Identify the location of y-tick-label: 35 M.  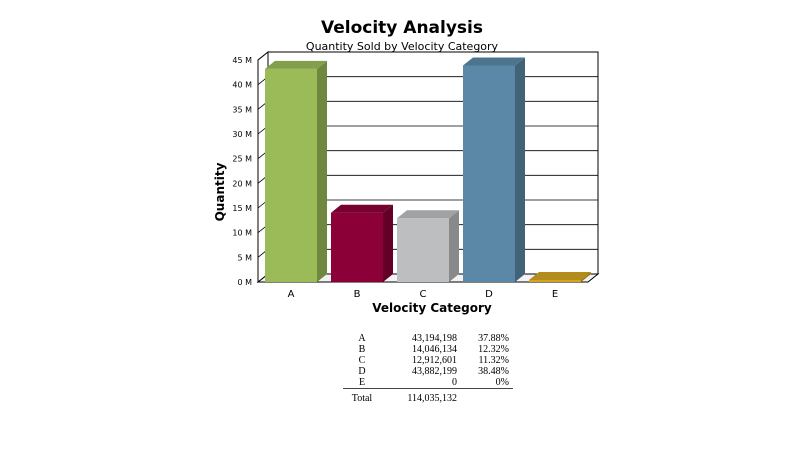
(242, 109).